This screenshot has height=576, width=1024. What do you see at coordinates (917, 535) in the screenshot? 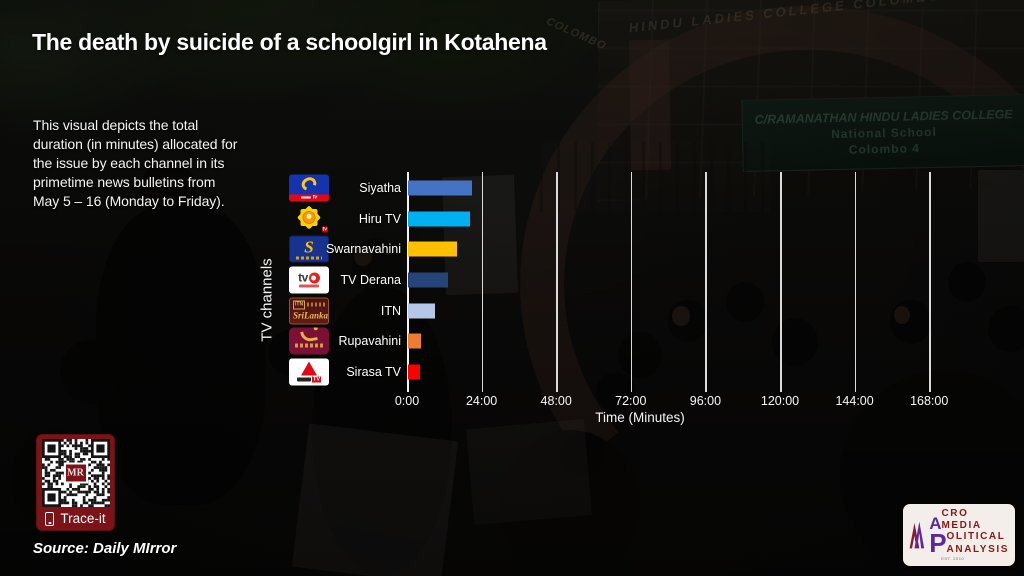
I see `brand-m-icon` at bounding box center [917, 535].